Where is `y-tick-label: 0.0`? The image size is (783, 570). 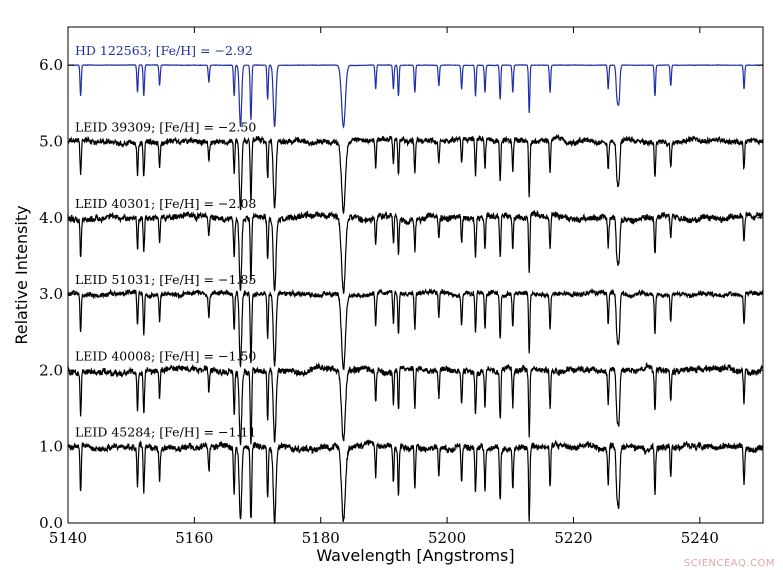
y-tick-label: 0.0 is located at coordinates (51, 523).